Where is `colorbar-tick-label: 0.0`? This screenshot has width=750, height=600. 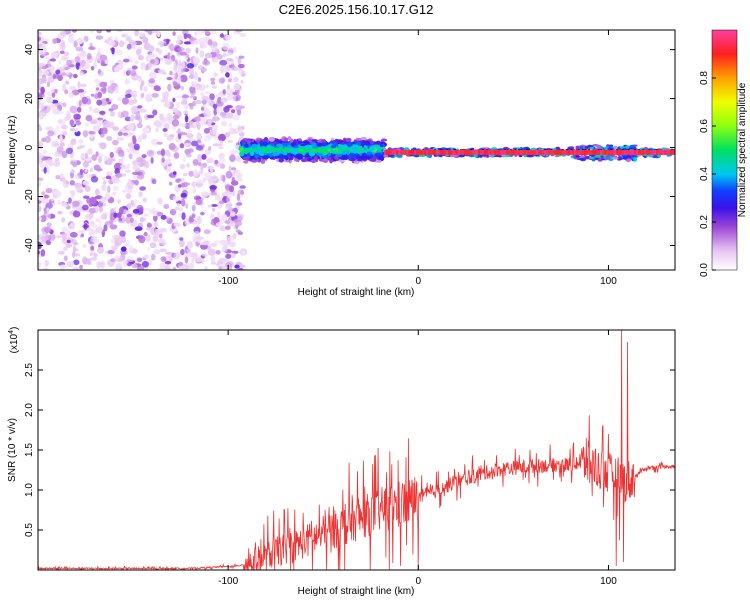
colorbar-tick-label: 0.0 is located at coordinates (704, 270).